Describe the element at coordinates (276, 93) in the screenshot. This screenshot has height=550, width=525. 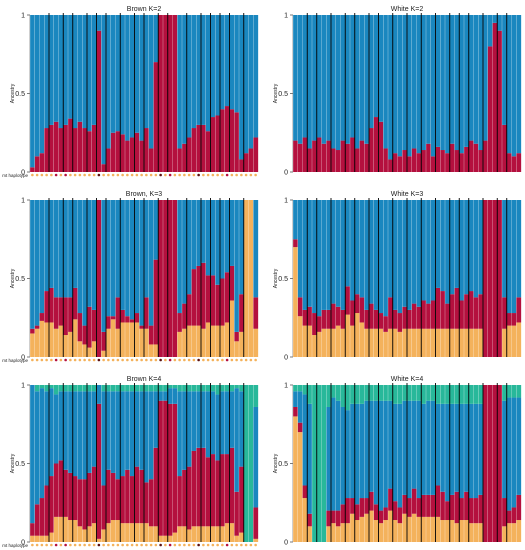
I see `y-axis-label: Ancestry` at that location.